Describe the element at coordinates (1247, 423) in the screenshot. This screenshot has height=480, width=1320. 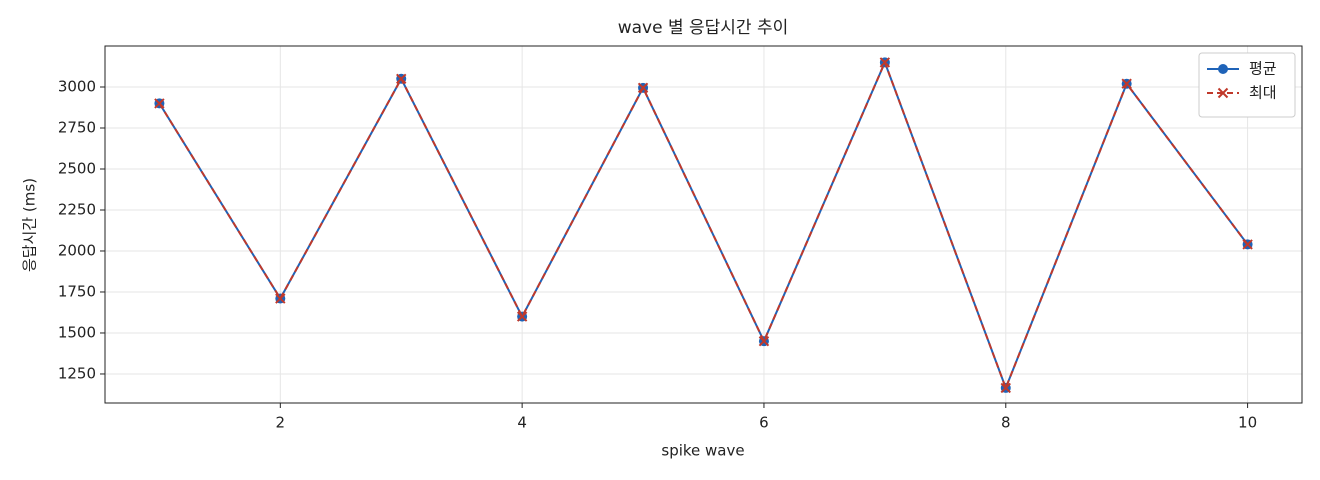
I see `x-tick-label: 10` at that location.